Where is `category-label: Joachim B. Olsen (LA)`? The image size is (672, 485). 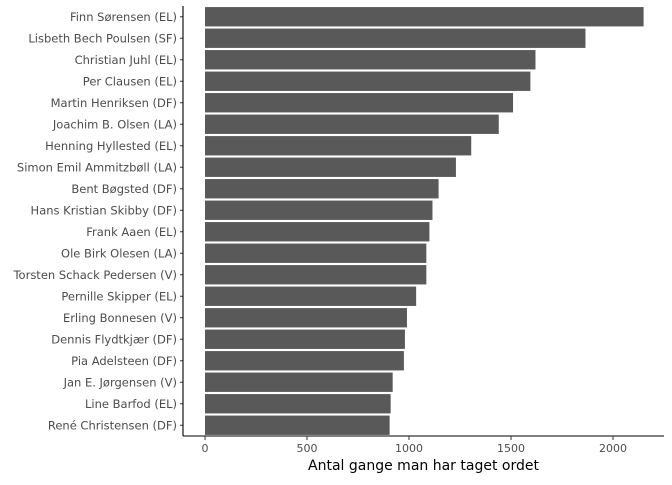 category-label: Joachim B. Olsen (LA) is located at coordinates (114, 124).